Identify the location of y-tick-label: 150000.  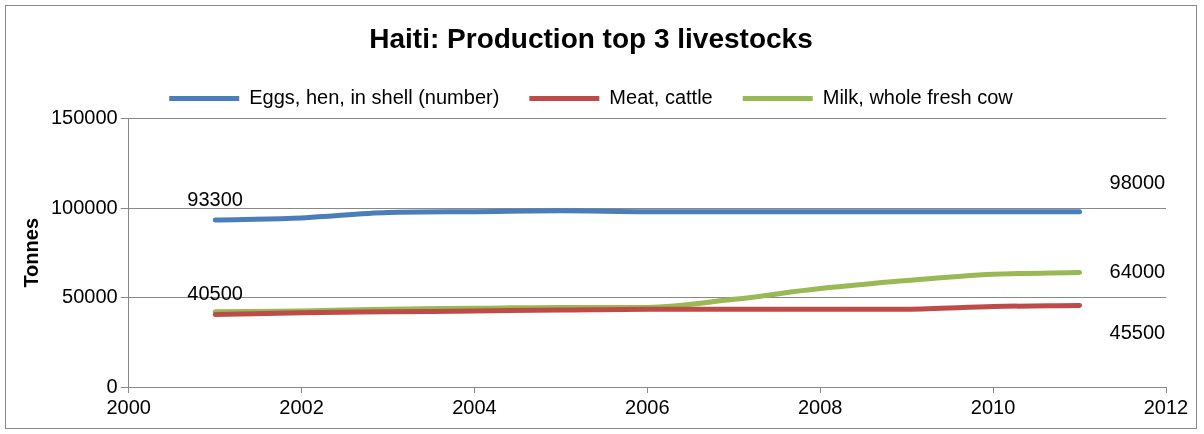
(84, 117).